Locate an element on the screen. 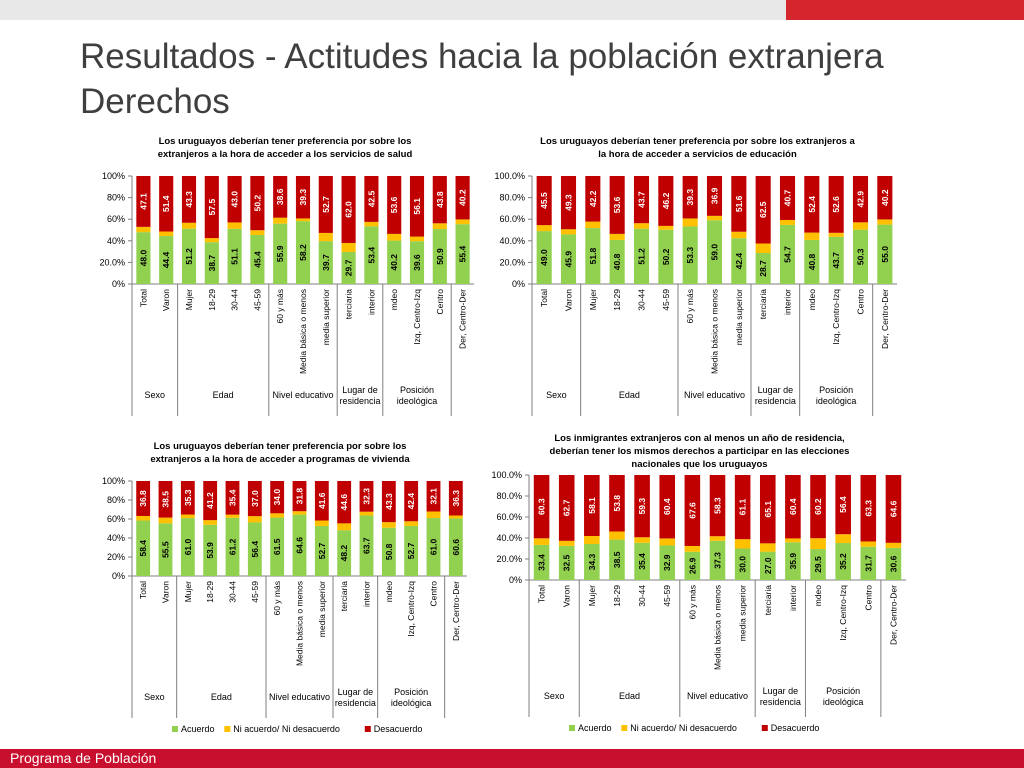  data-label-desacuerdo: 32.3 is located at coordinates (367, 496).